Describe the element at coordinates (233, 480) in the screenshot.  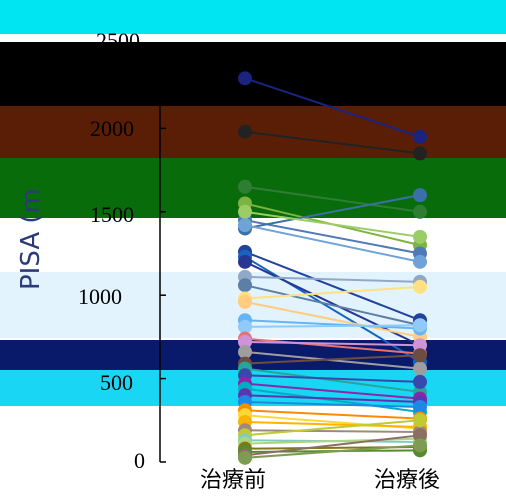
I see `x-tick-label-before: 治療前` at that location.